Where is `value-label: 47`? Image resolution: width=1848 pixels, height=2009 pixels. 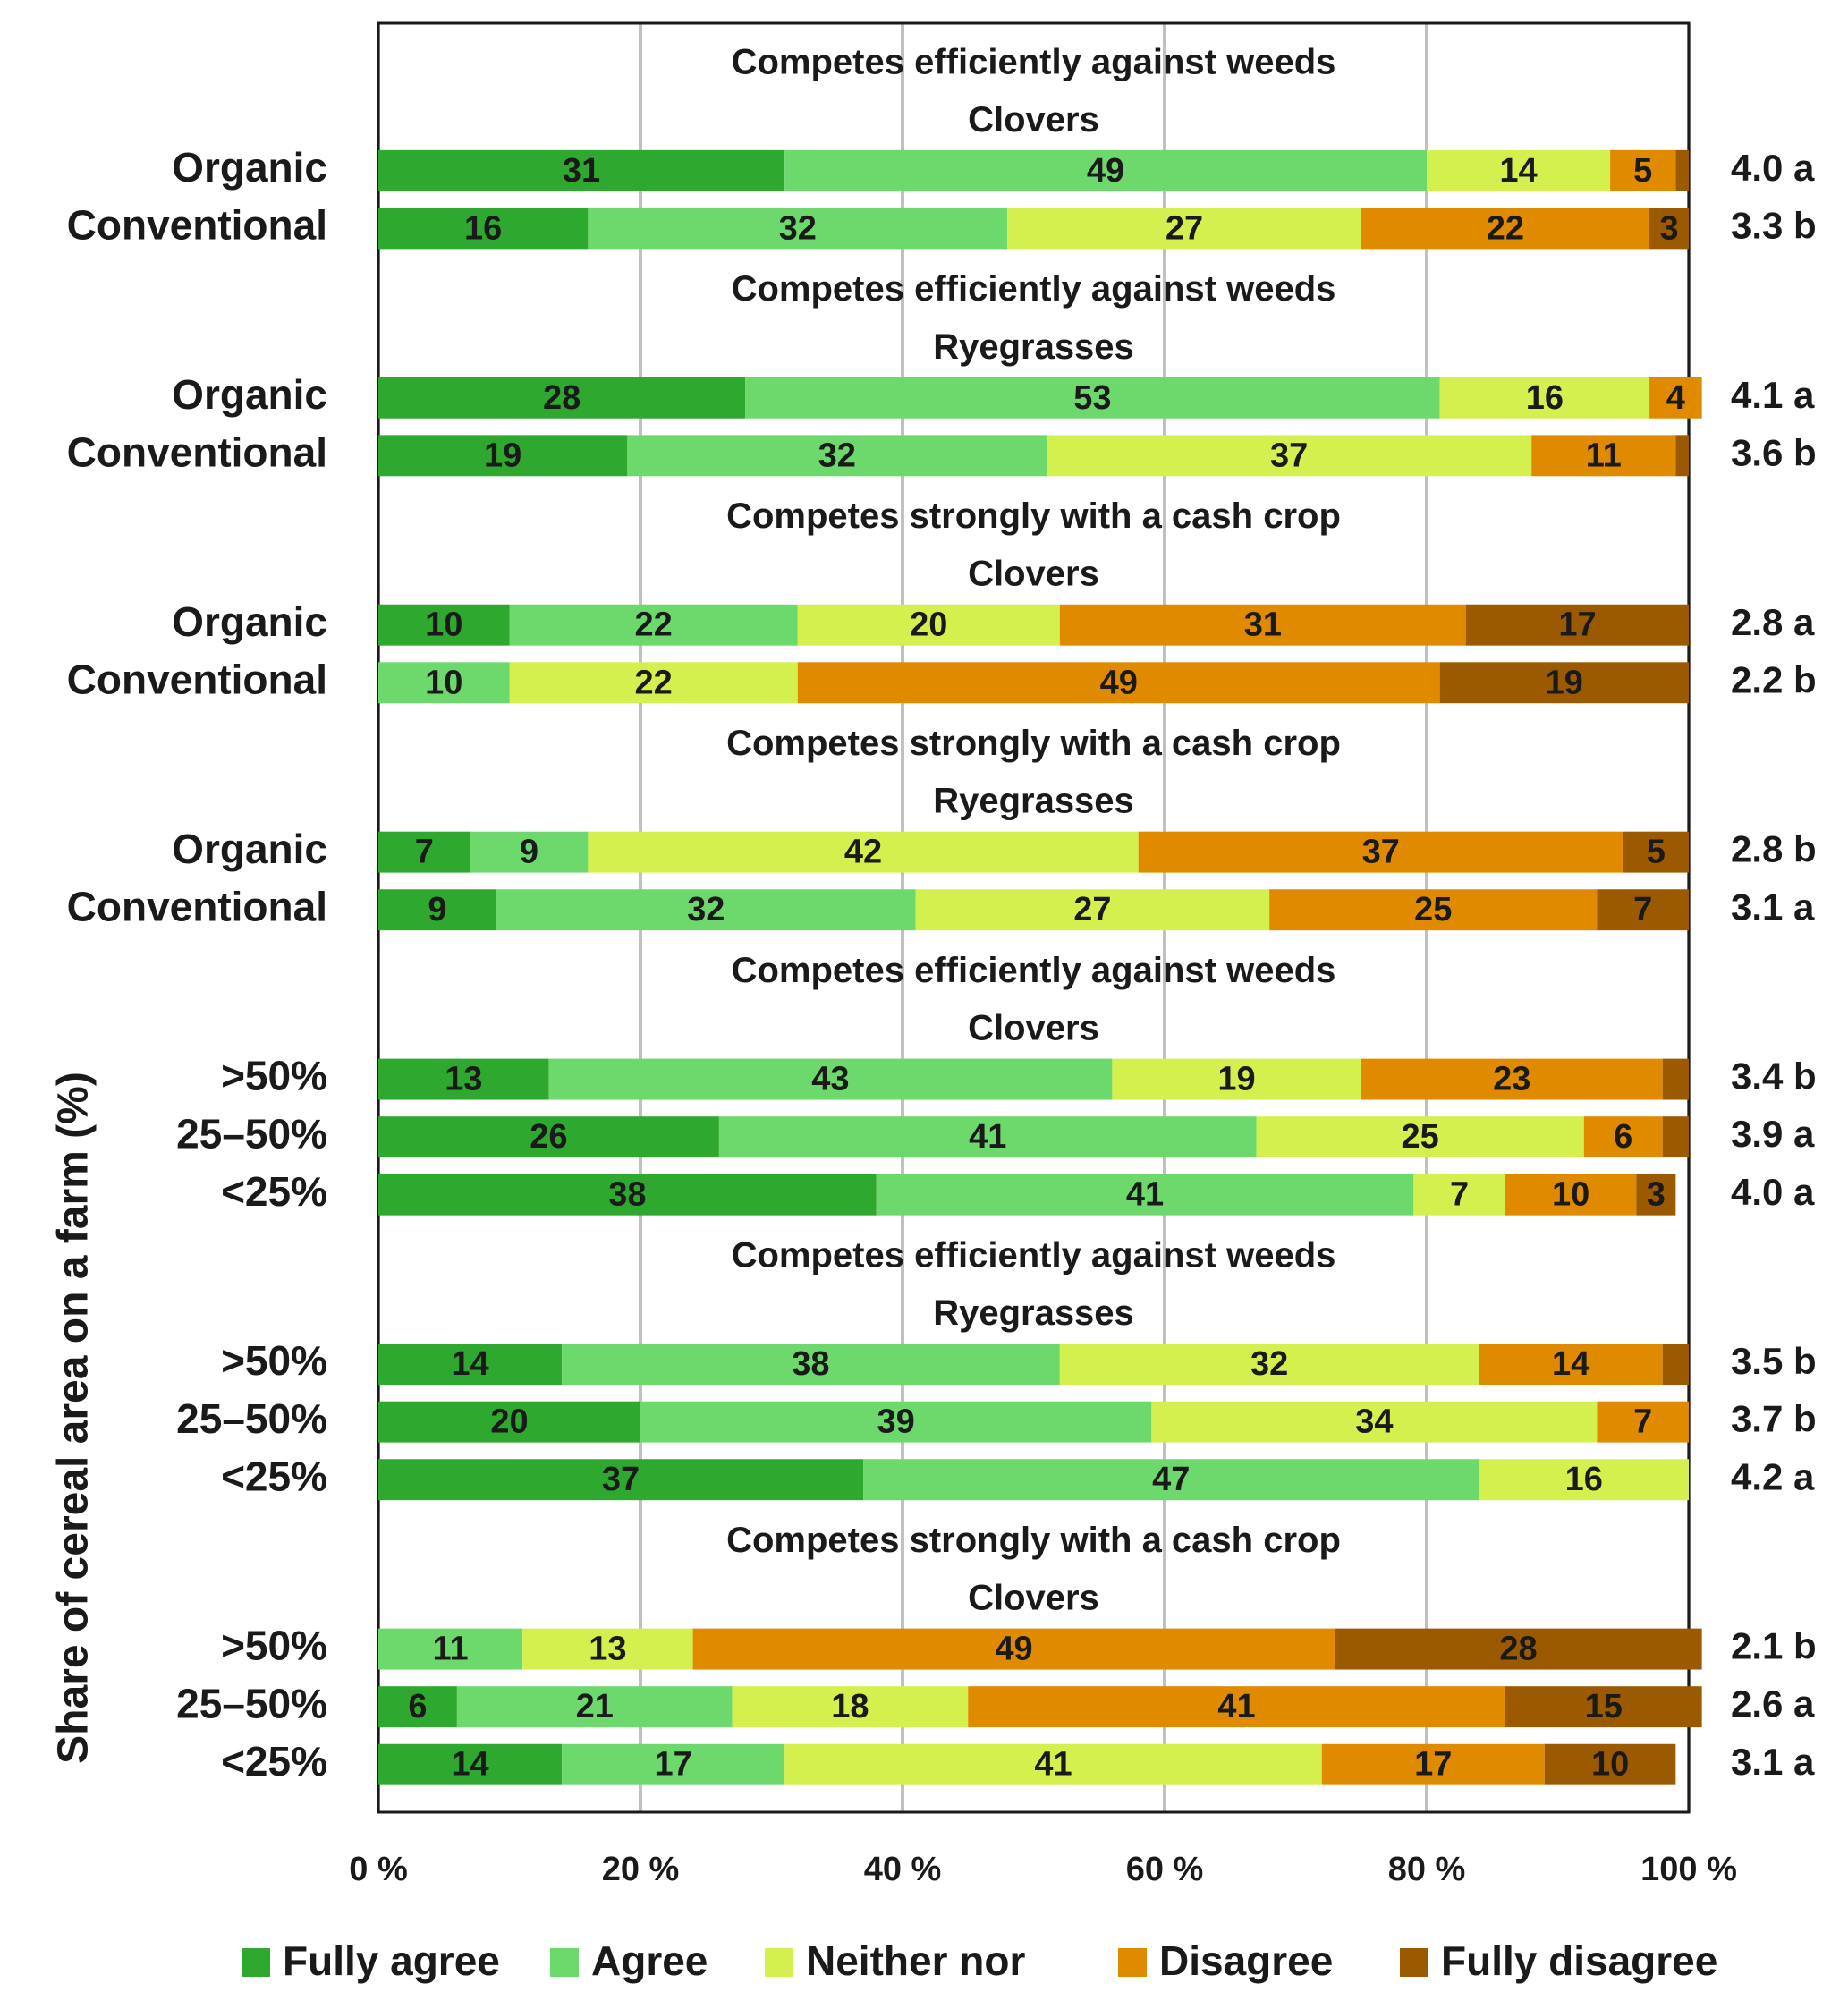
value-label: 47 is located at coordinates (1171, 1479).